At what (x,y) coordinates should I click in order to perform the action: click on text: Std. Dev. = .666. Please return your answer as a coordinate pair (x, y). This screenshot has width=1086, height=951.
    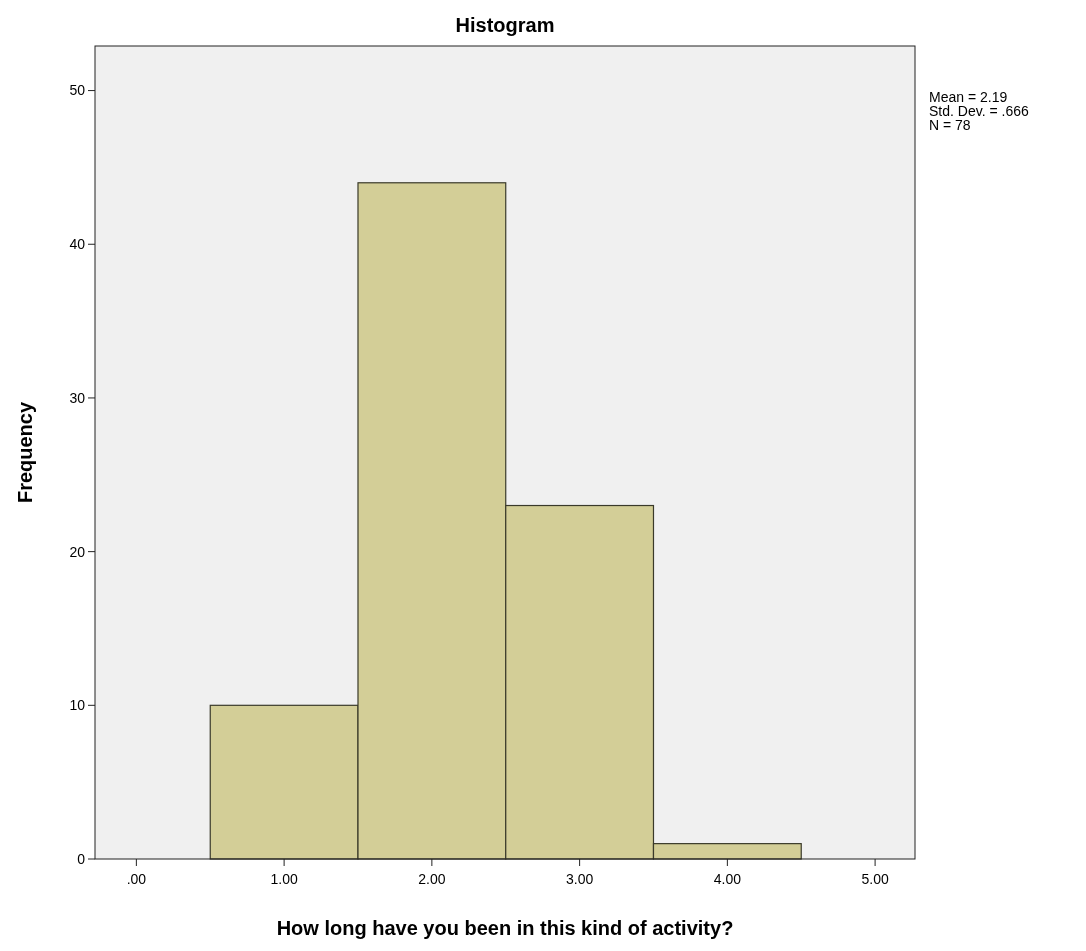
    Looking at the image, I should click on (979, 111).